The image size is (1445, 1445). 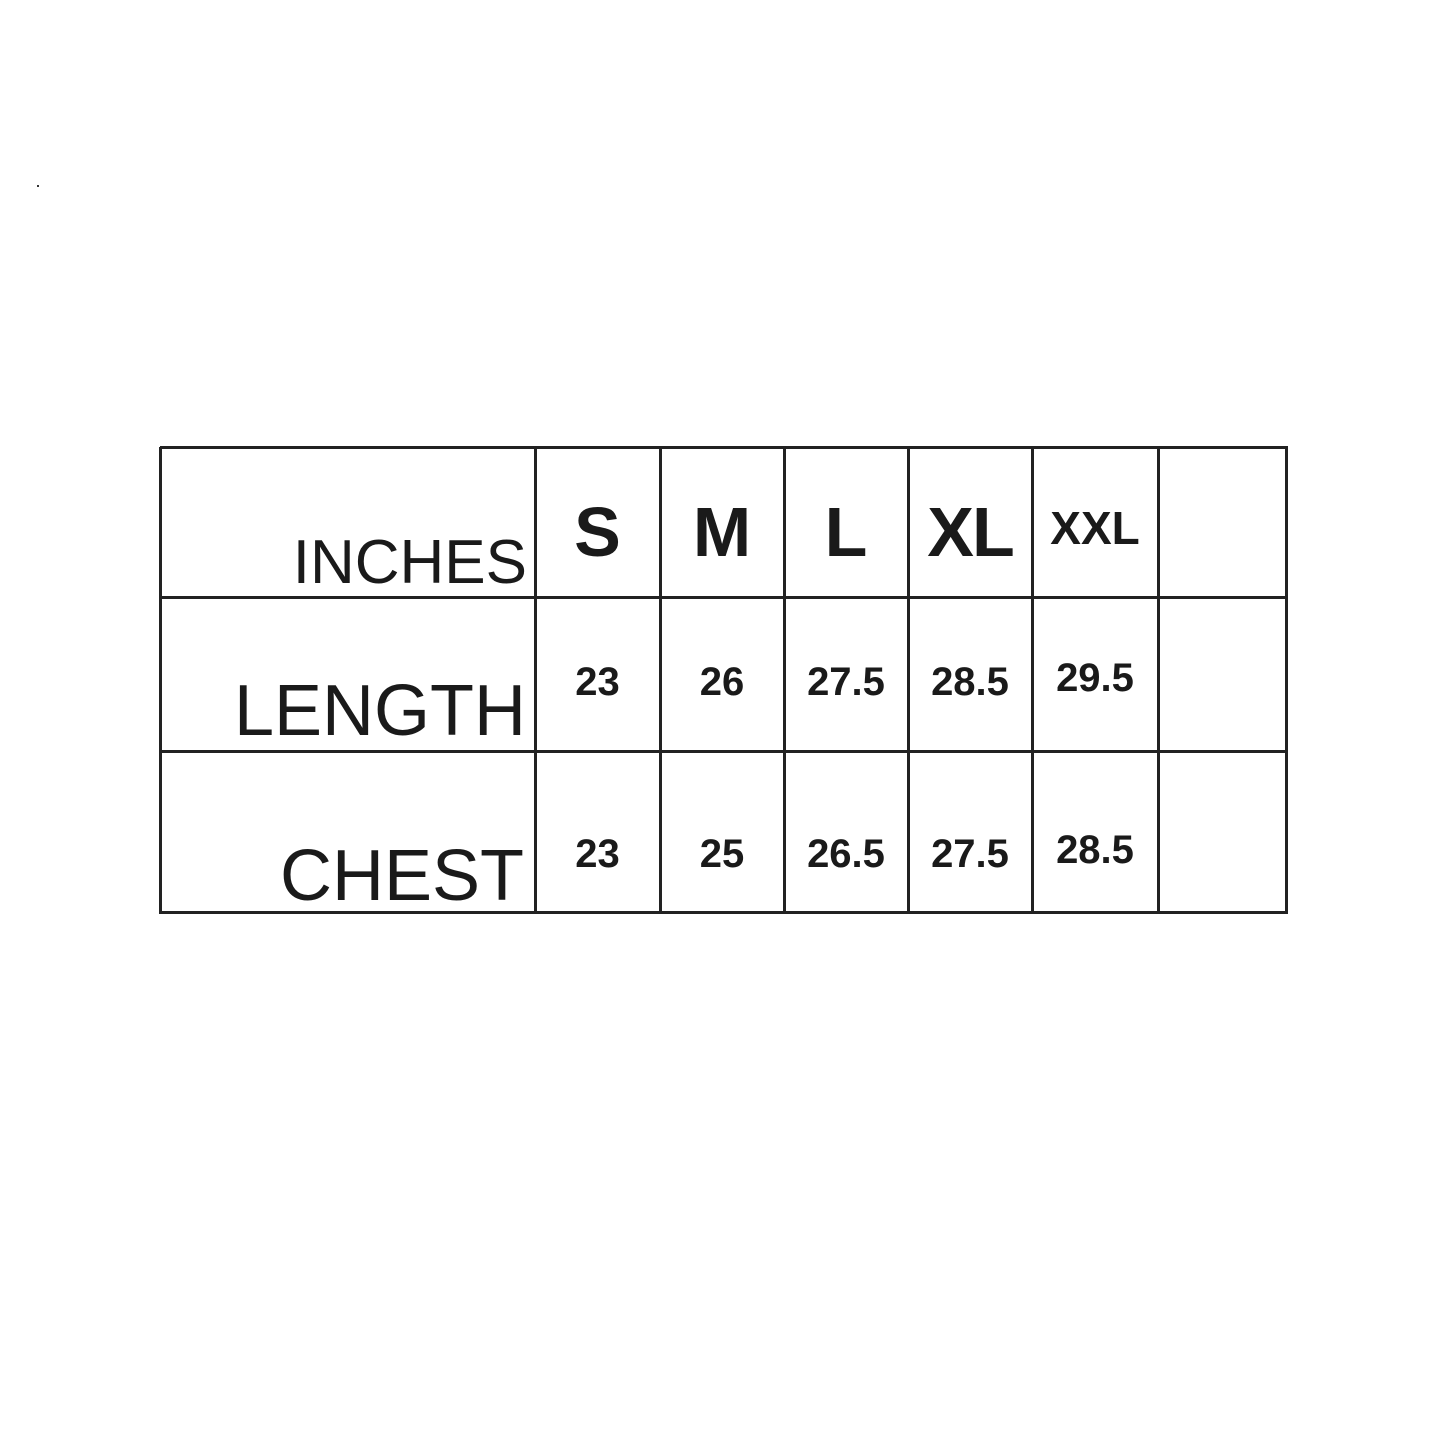 What do you see at coordinates (1095, 528) in the screenshot?
I see `size-header: XXL` at bounding box center [1095, 528].